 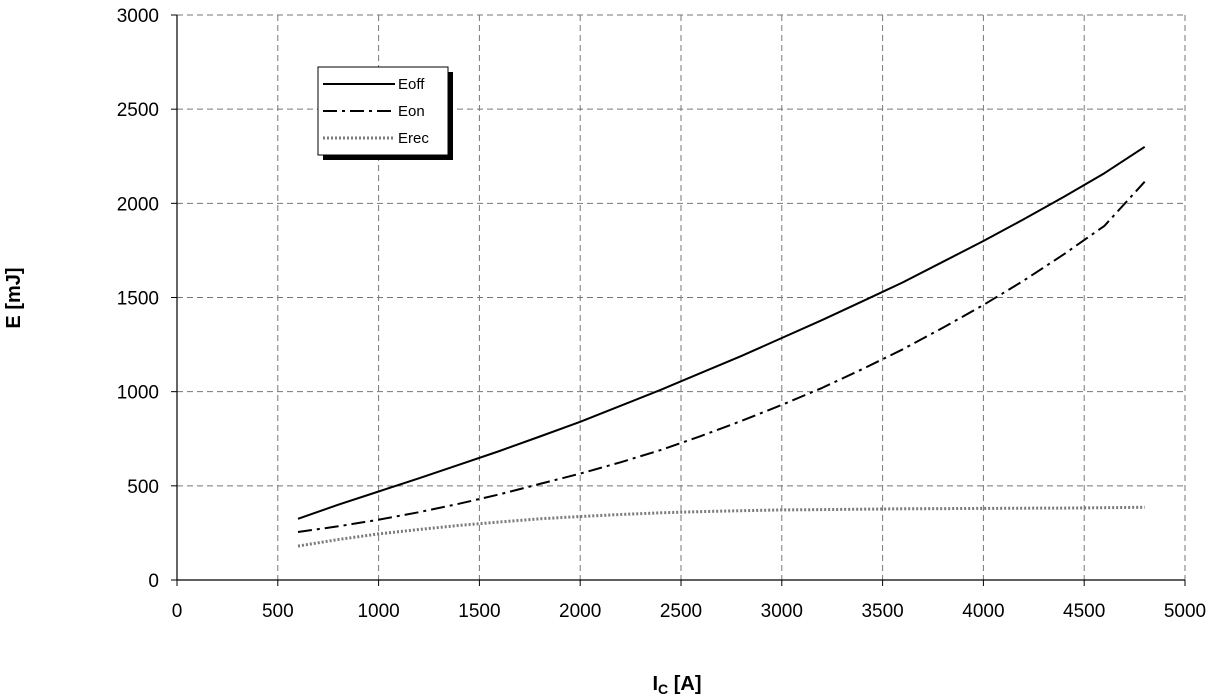 What do you see at coordinates (411, 84) in the screenshot?
I see `legend-label-eoff: Eoff` at bounding box center [411, 84].